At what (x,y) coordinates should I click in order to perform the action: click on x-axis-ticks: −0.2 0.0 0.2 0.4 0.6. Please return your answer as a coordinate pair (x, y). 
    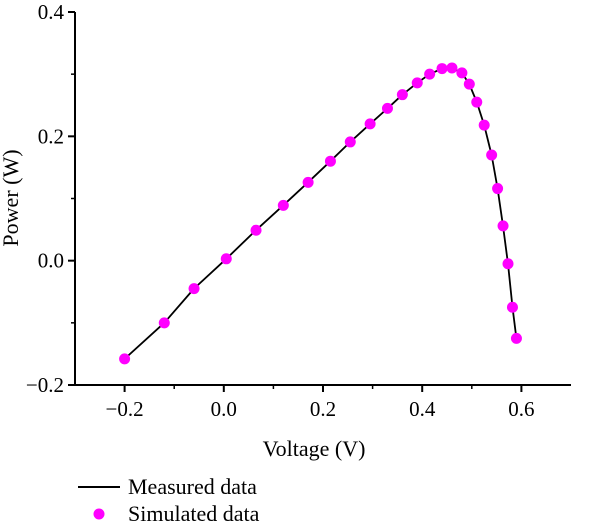
    Looking at the image, I should click on (320, 403).